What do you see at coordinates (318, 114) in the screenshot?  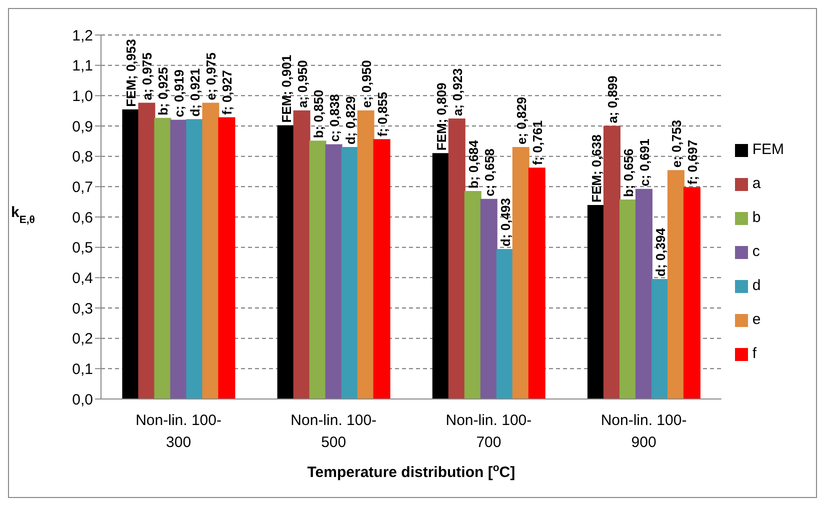 I see `data-label: b; 0,850` at bounding box center [318, 114].